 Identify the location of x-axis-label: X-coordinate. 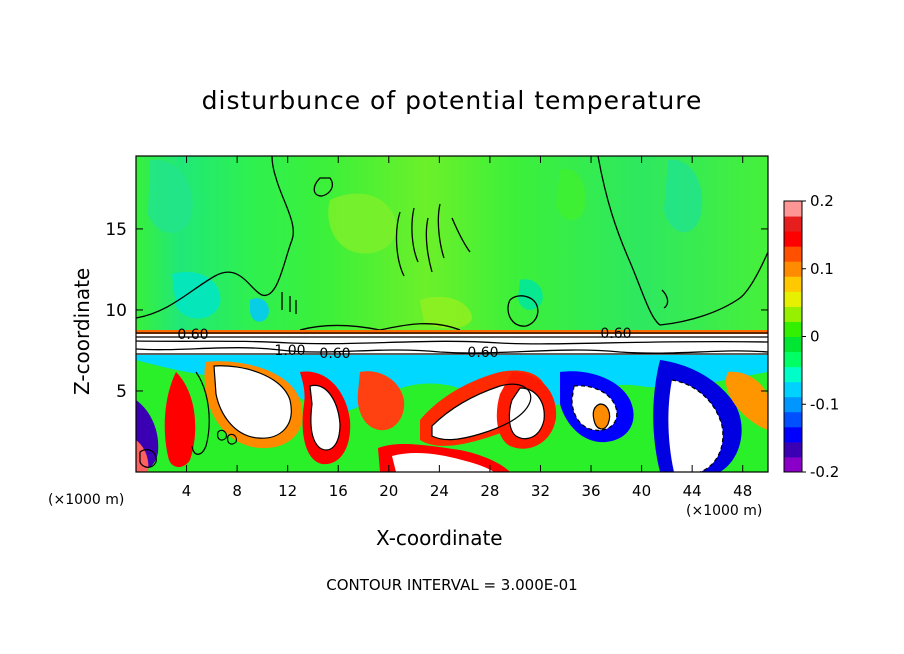
(439, 538).